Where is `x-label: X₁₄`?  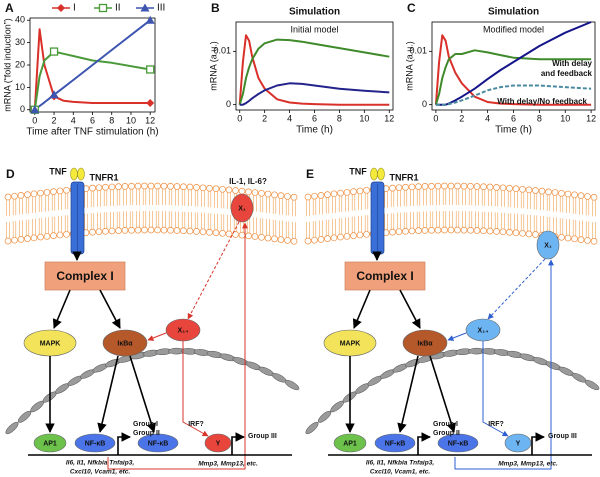 x-label: X₁₄ is located at coordinates (183, 330).